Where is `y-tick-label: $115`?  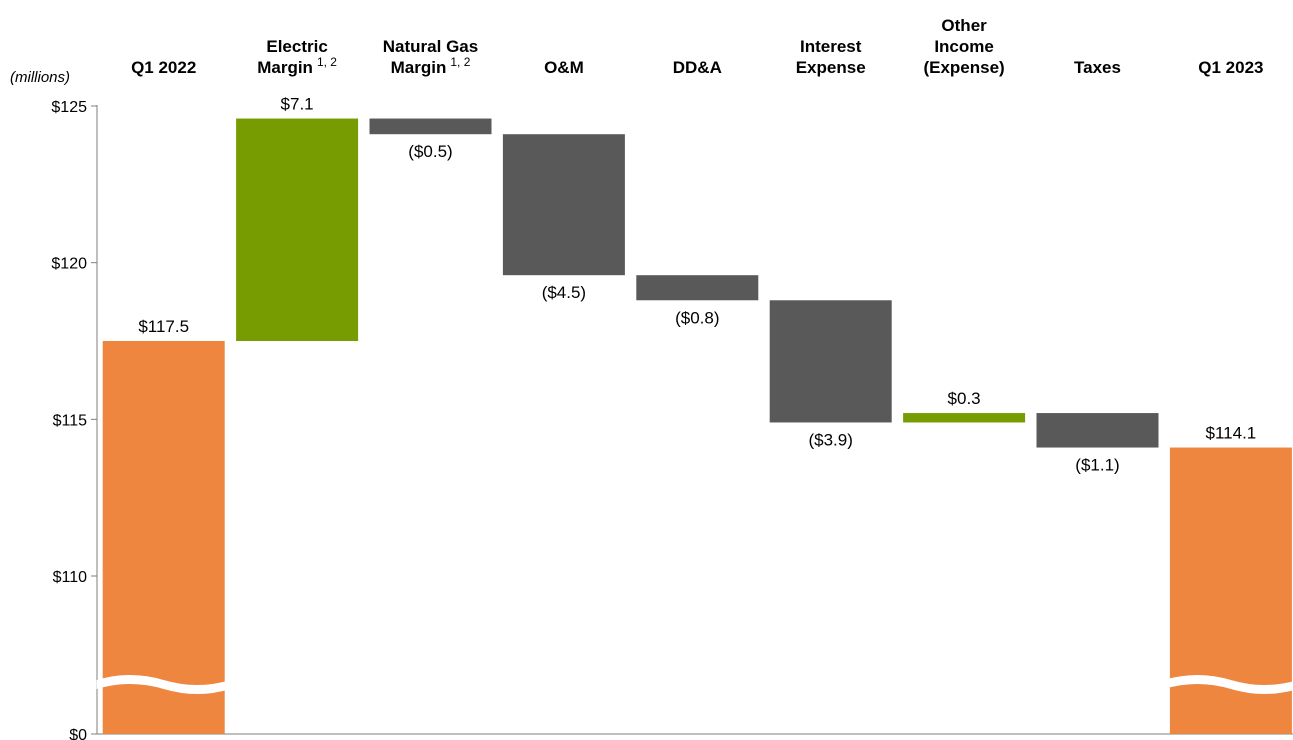
y-tick-label: $115 is located at coordinates (70, 420).